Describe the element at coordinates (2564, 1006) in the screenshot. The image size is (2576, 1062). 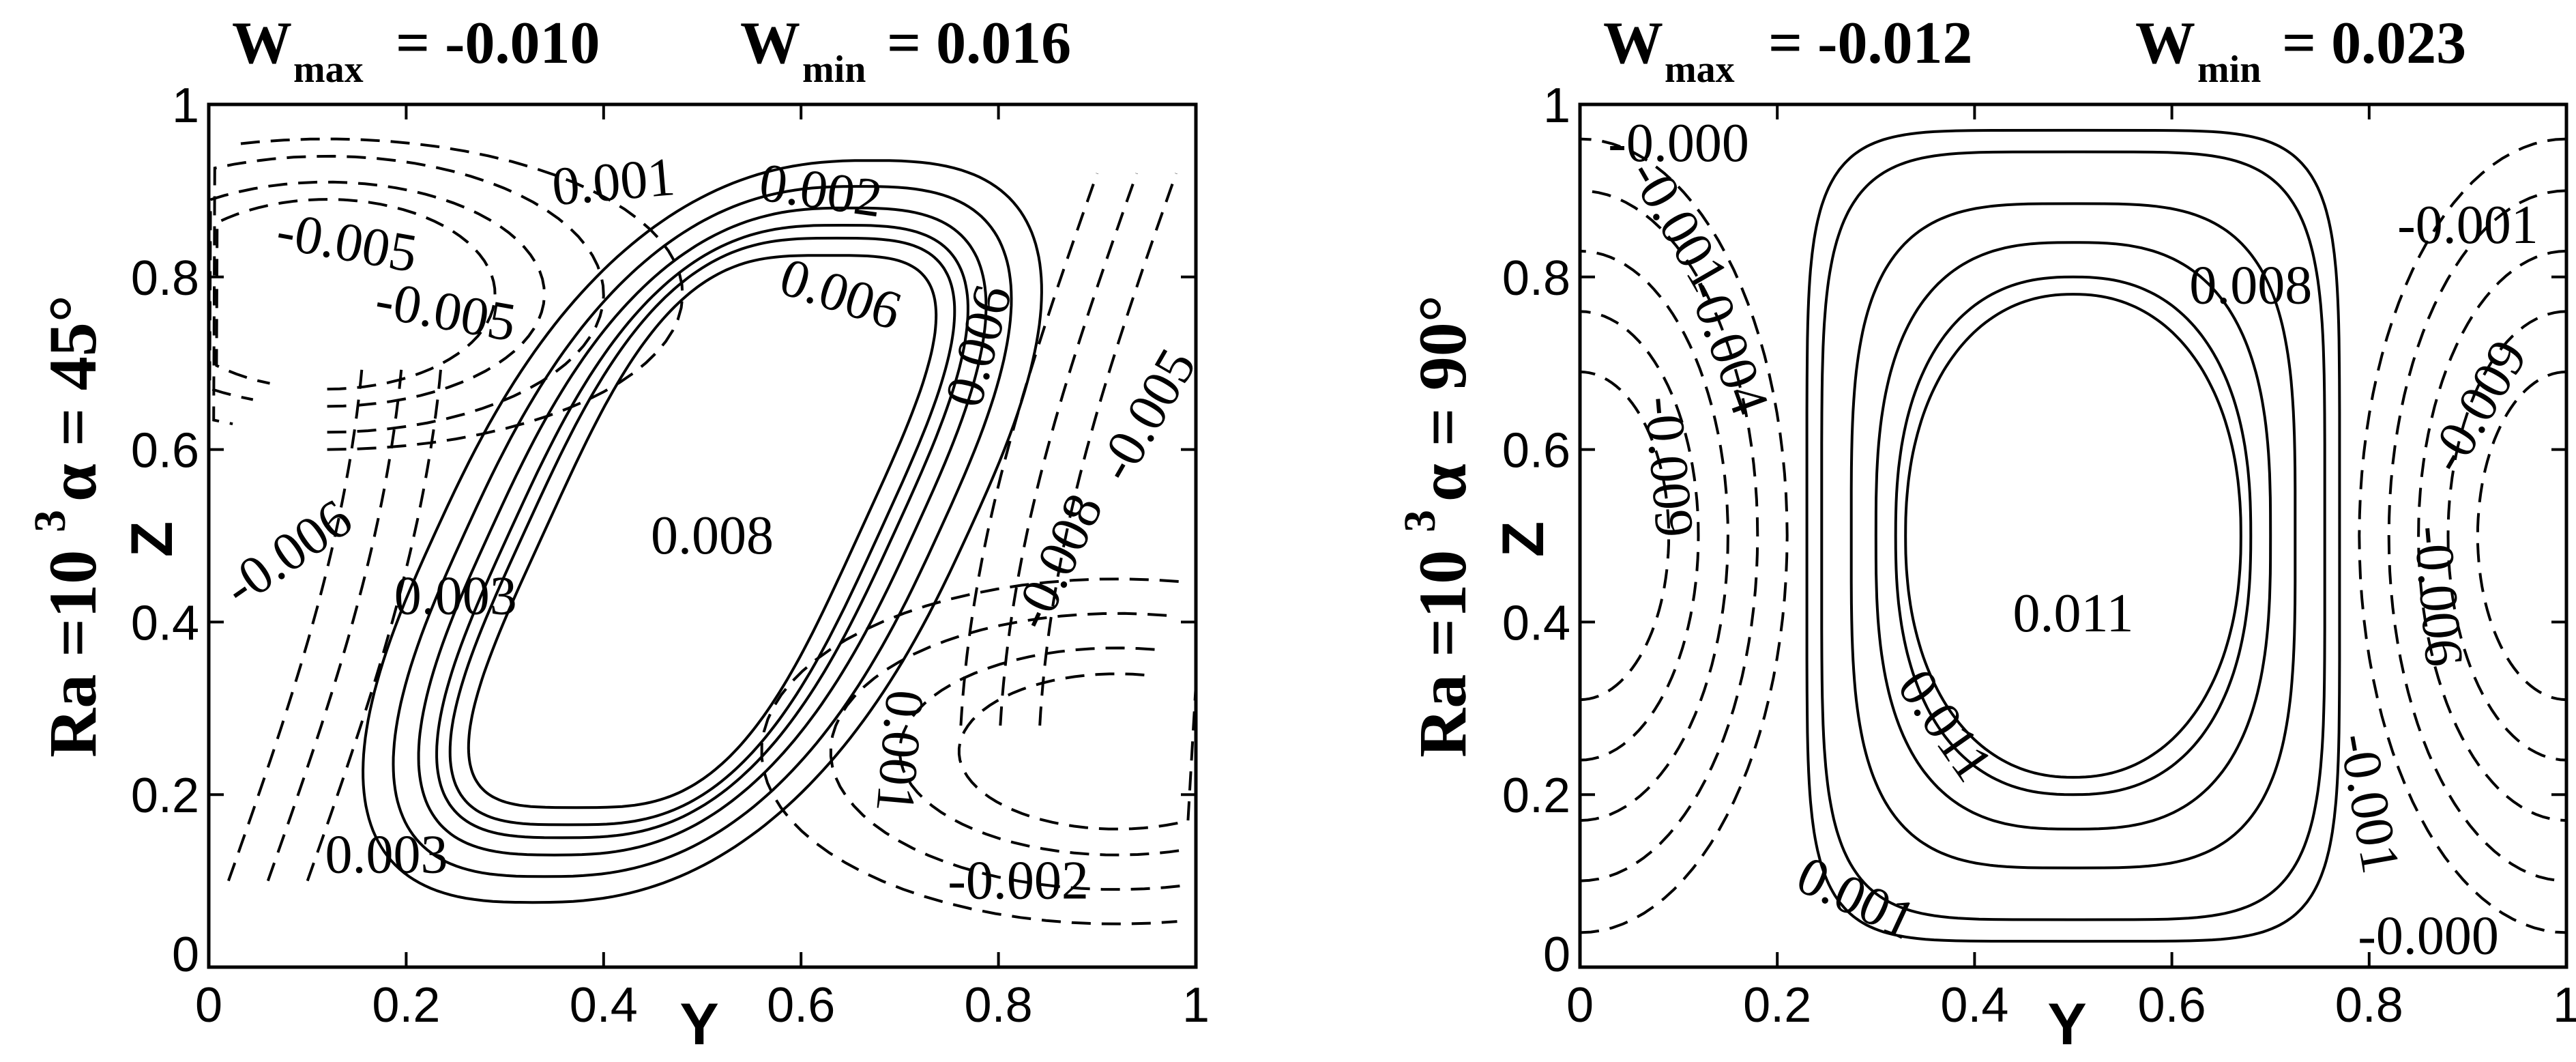
I see `x-tick-label: 1` at that location.